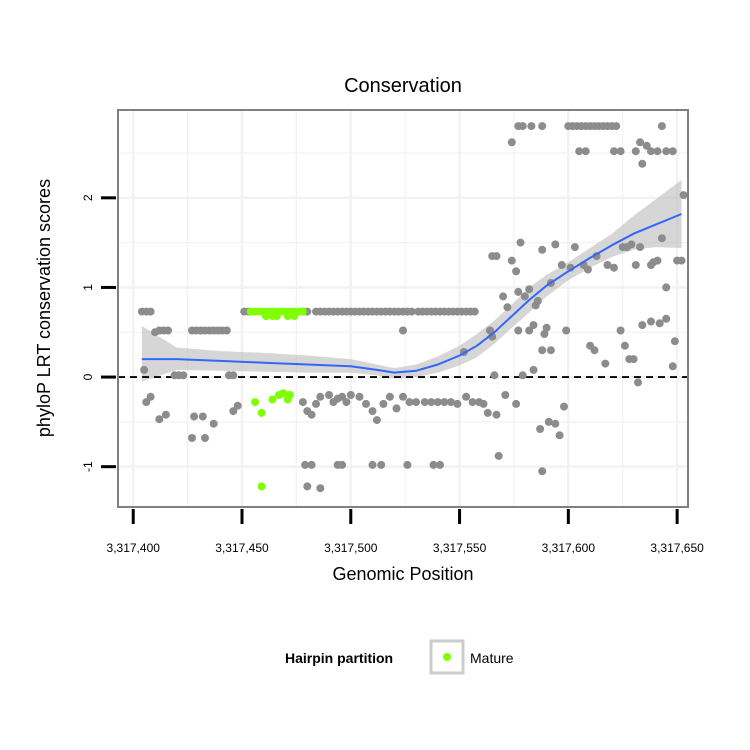 This screenshot has height=750, width=750. What do you see at coordinates (447, 657) in the screenshot?
I see `legend-key-mature-dot` at bounding box center [447, 657].